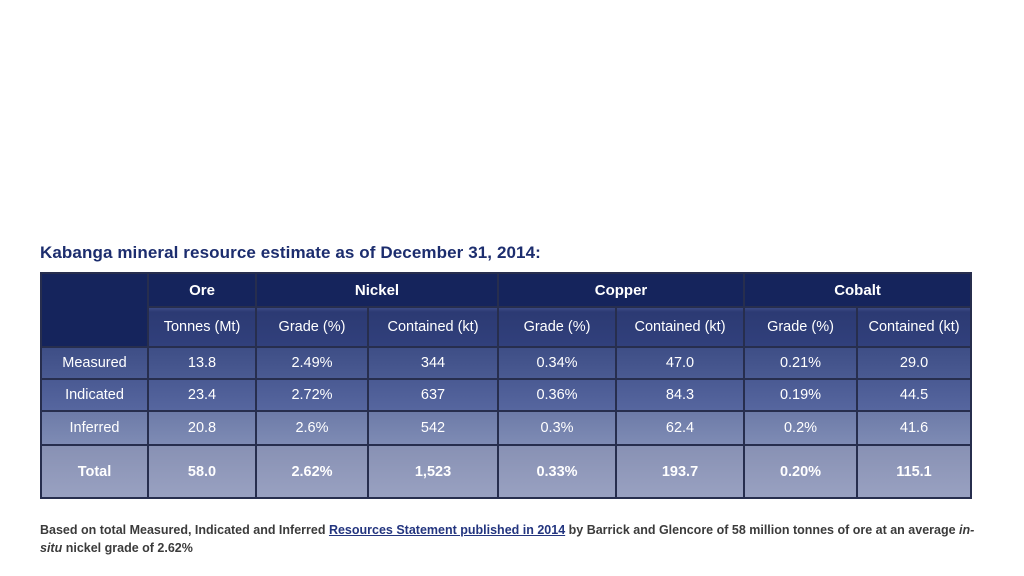 This screenshot has width=1024, height=576. Describe the element at coordinates (557, 428) in the screenshot. I see `table-cell: 0.3%` at that location.